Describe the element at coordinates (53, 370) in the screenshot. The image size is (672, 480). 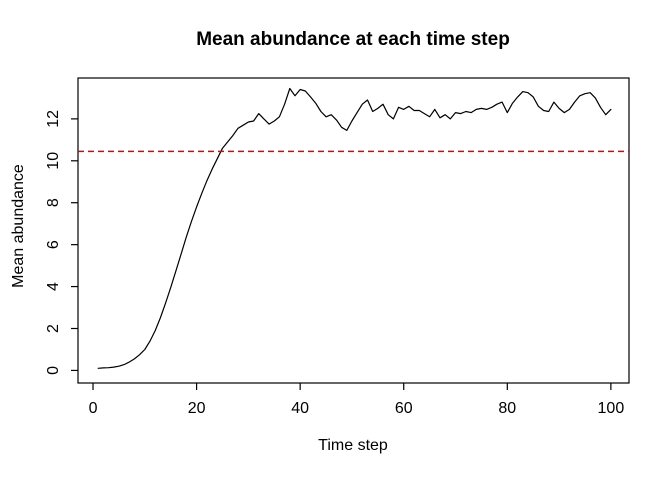
I see `y-tick-label: 0` at that location.